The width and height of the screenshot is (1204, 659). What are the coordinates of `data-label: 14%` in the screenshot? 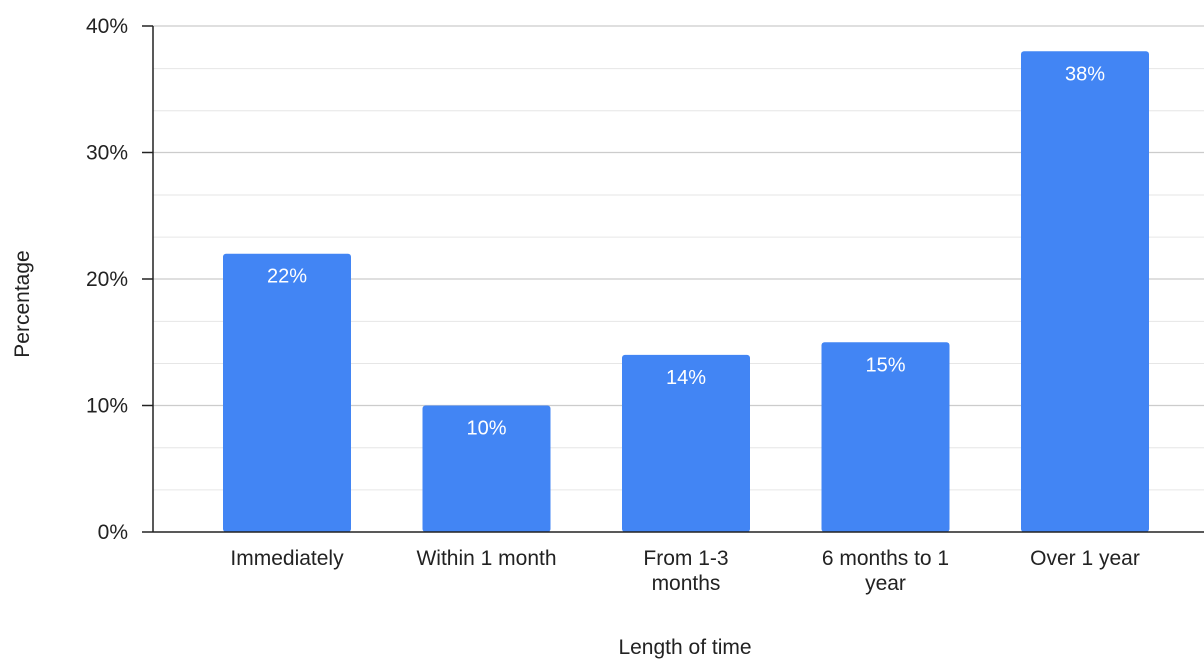 It's located at (686, 378).